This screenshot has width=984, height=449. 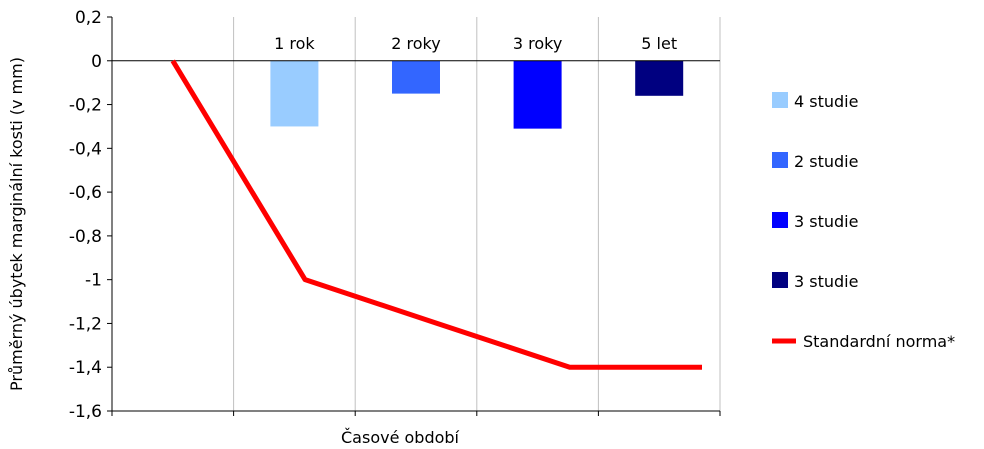 What do you see at coordinates (93, 281) in the screenshot?
I see `y-tick-label: -1` at bounding box center [93, 281].